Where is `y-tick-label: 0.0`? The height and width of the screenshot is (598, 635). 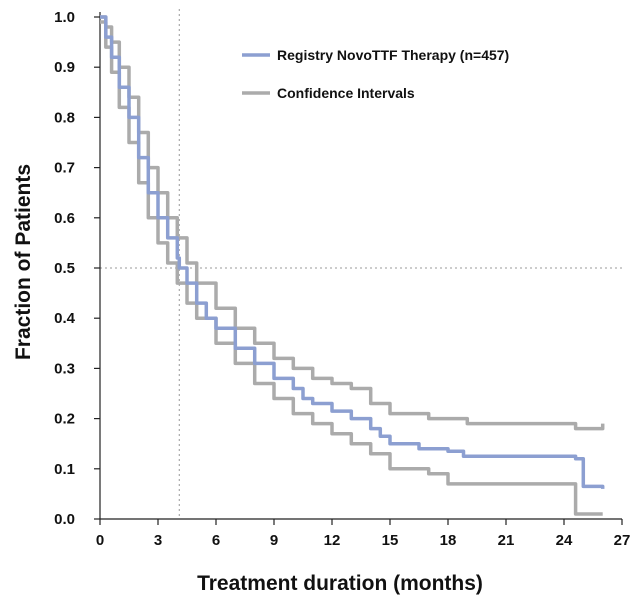 y-tick-label: 0.0 is located at coordinates (64, 519).